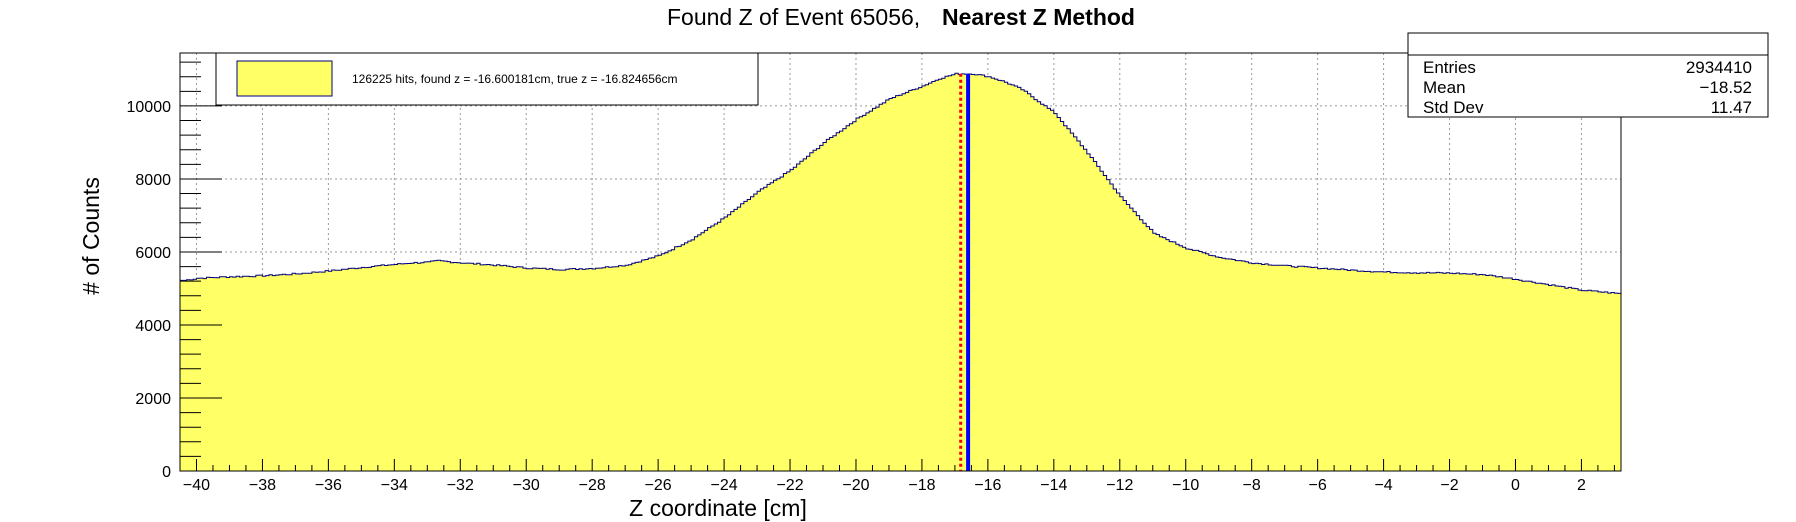 This screenshot has width=1796, height=522. Describe the element at coordinates (328, 485) in the screenshot. I see `x-tick-label: −36` at that location.